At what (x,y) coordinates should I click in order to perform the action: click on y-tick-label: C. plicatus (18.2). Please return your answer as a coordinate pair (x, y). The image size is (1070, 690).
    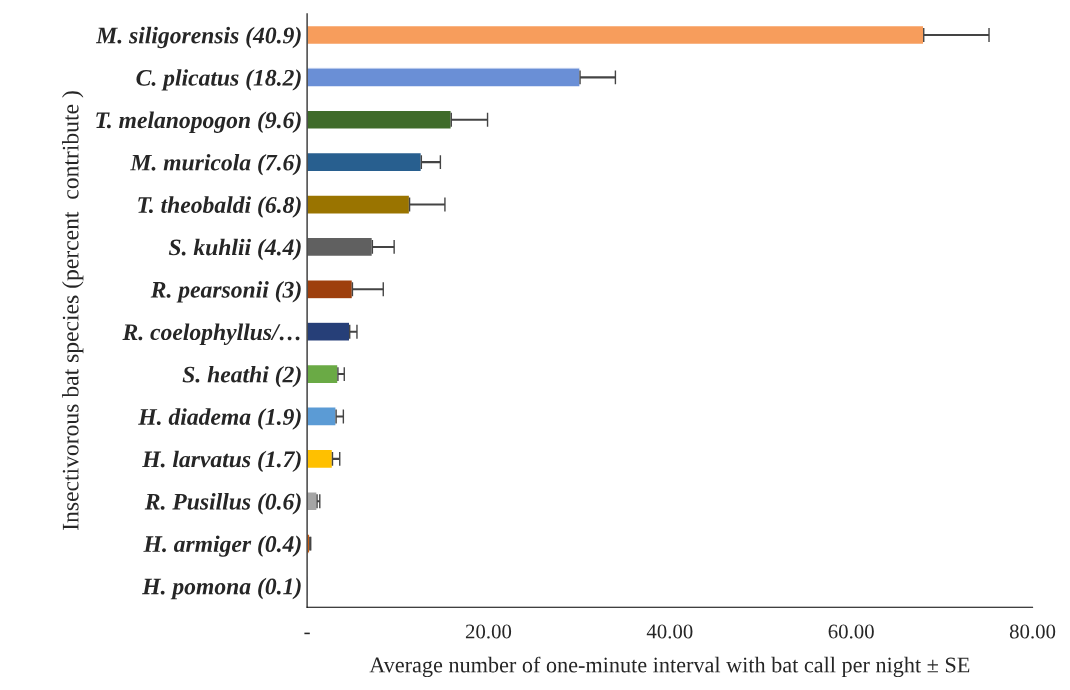
    Looking at the image, I should click on (218, 80).